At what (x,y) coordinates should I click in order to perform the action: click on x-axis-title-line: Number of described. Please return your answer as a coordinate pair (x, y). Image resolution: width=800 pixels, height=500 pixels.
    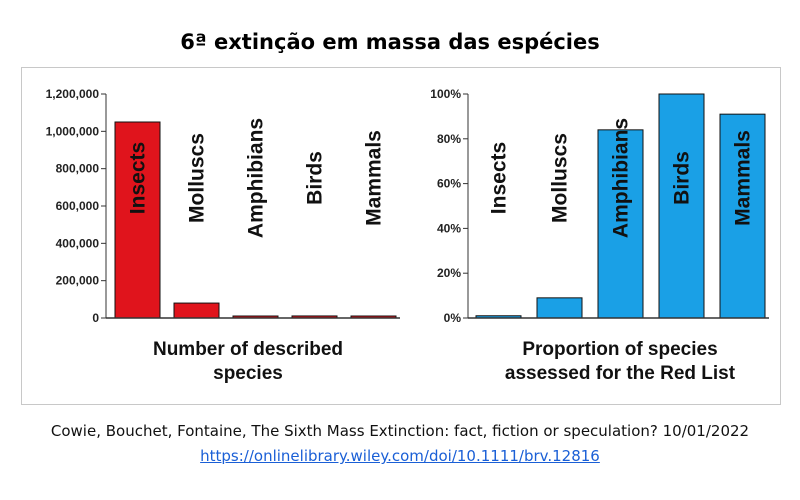
    Looking at the image, I should click on (248, 349).